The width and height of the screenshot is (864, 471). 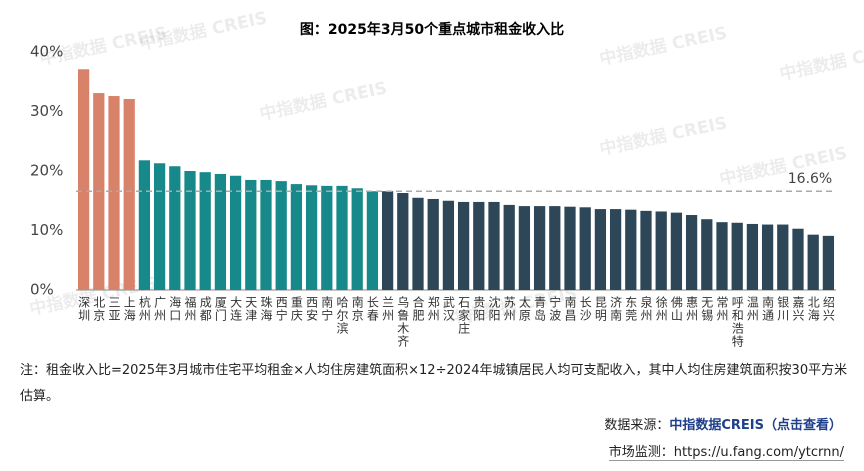 I want to click on x-tick-label: 苏州, so click(x=509, y=309).